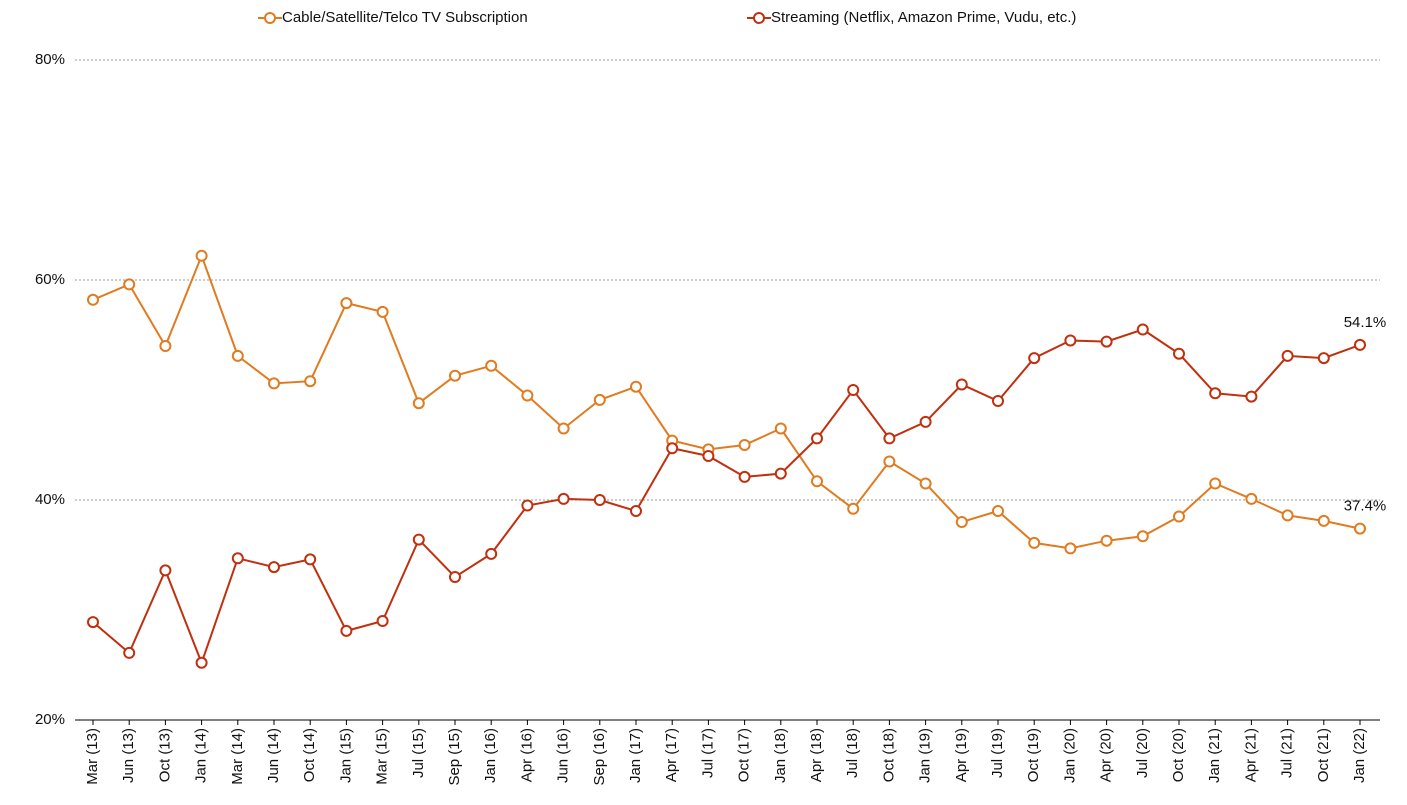  Describe the element at coordinates (345, 755) in the screenshot. I see `x-tick-label: Jan (15)` at that location.